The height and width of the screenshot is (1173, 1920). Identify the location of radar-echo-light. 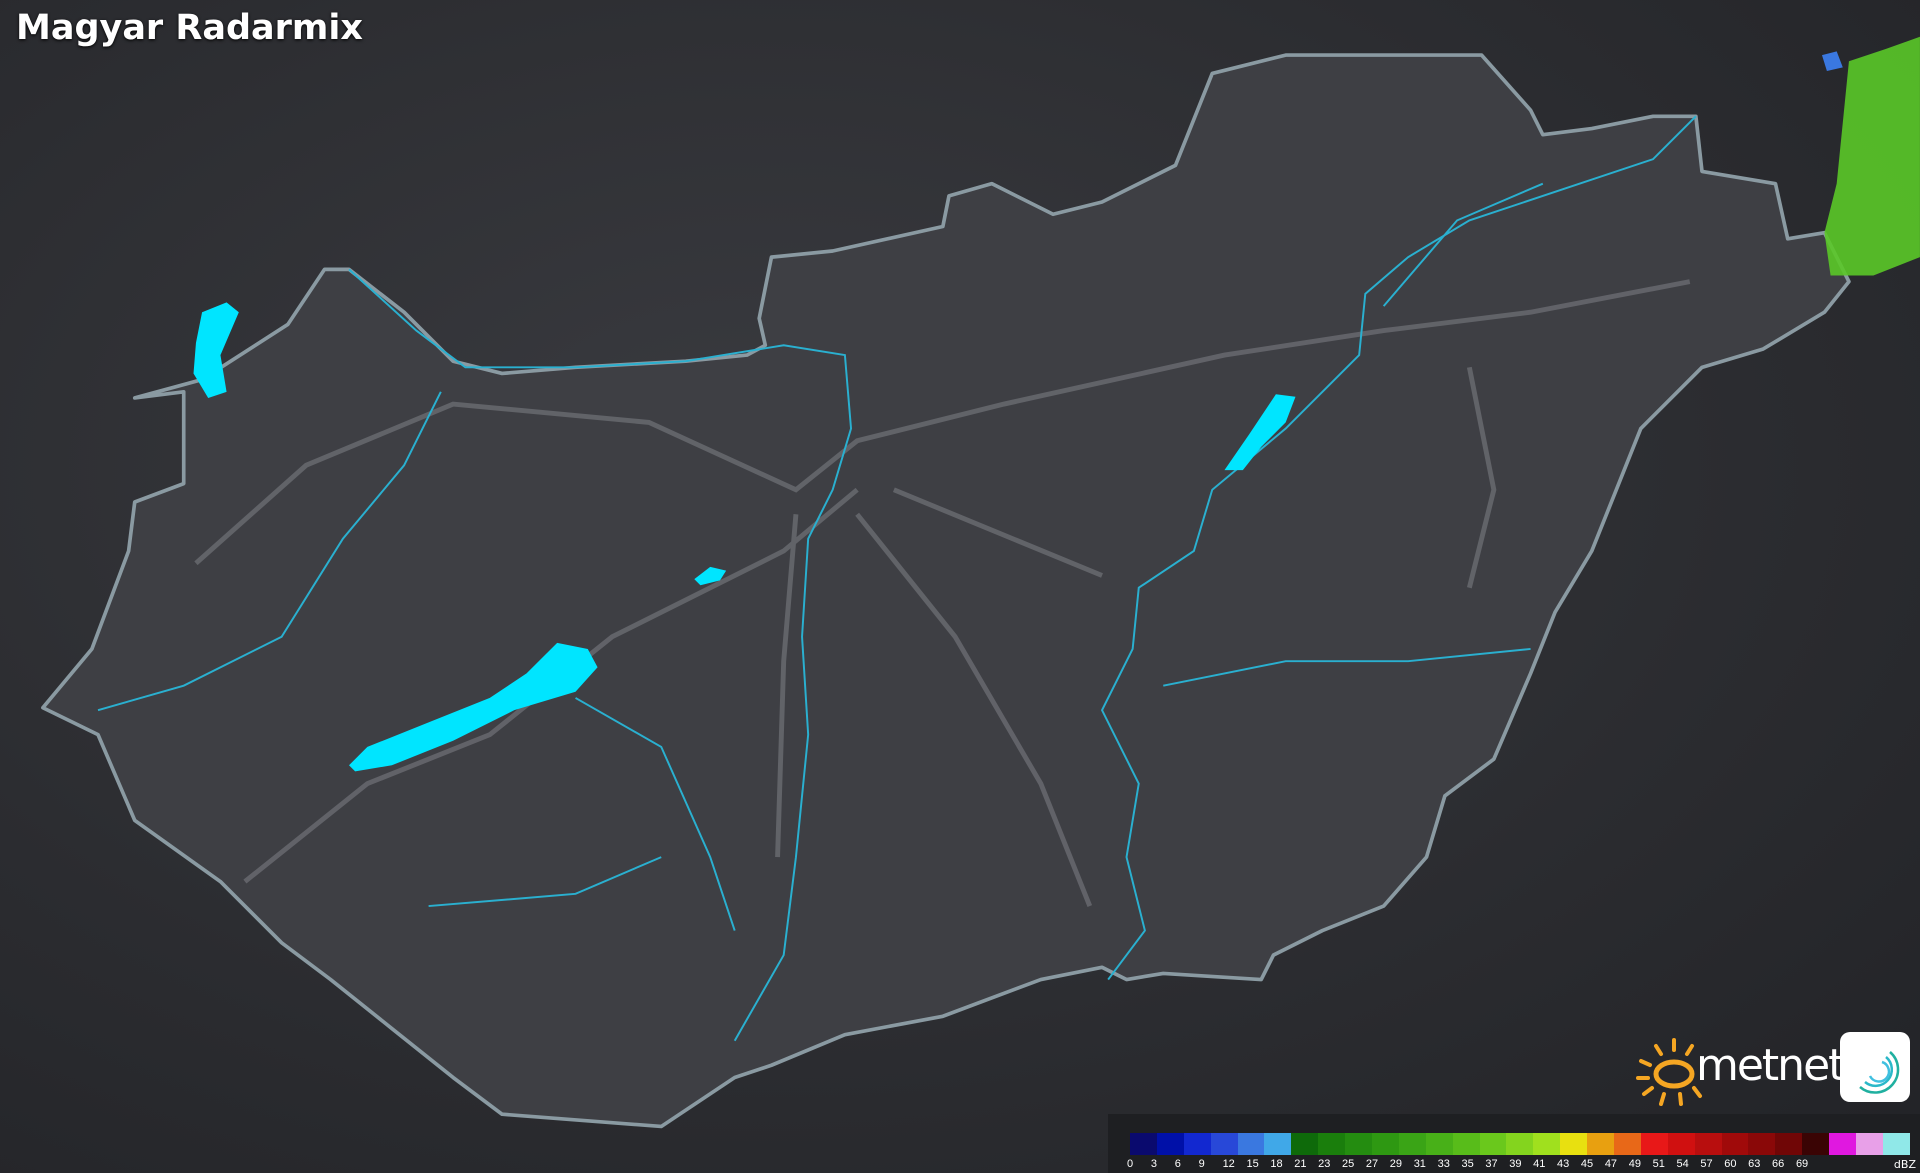
(1832, 61).